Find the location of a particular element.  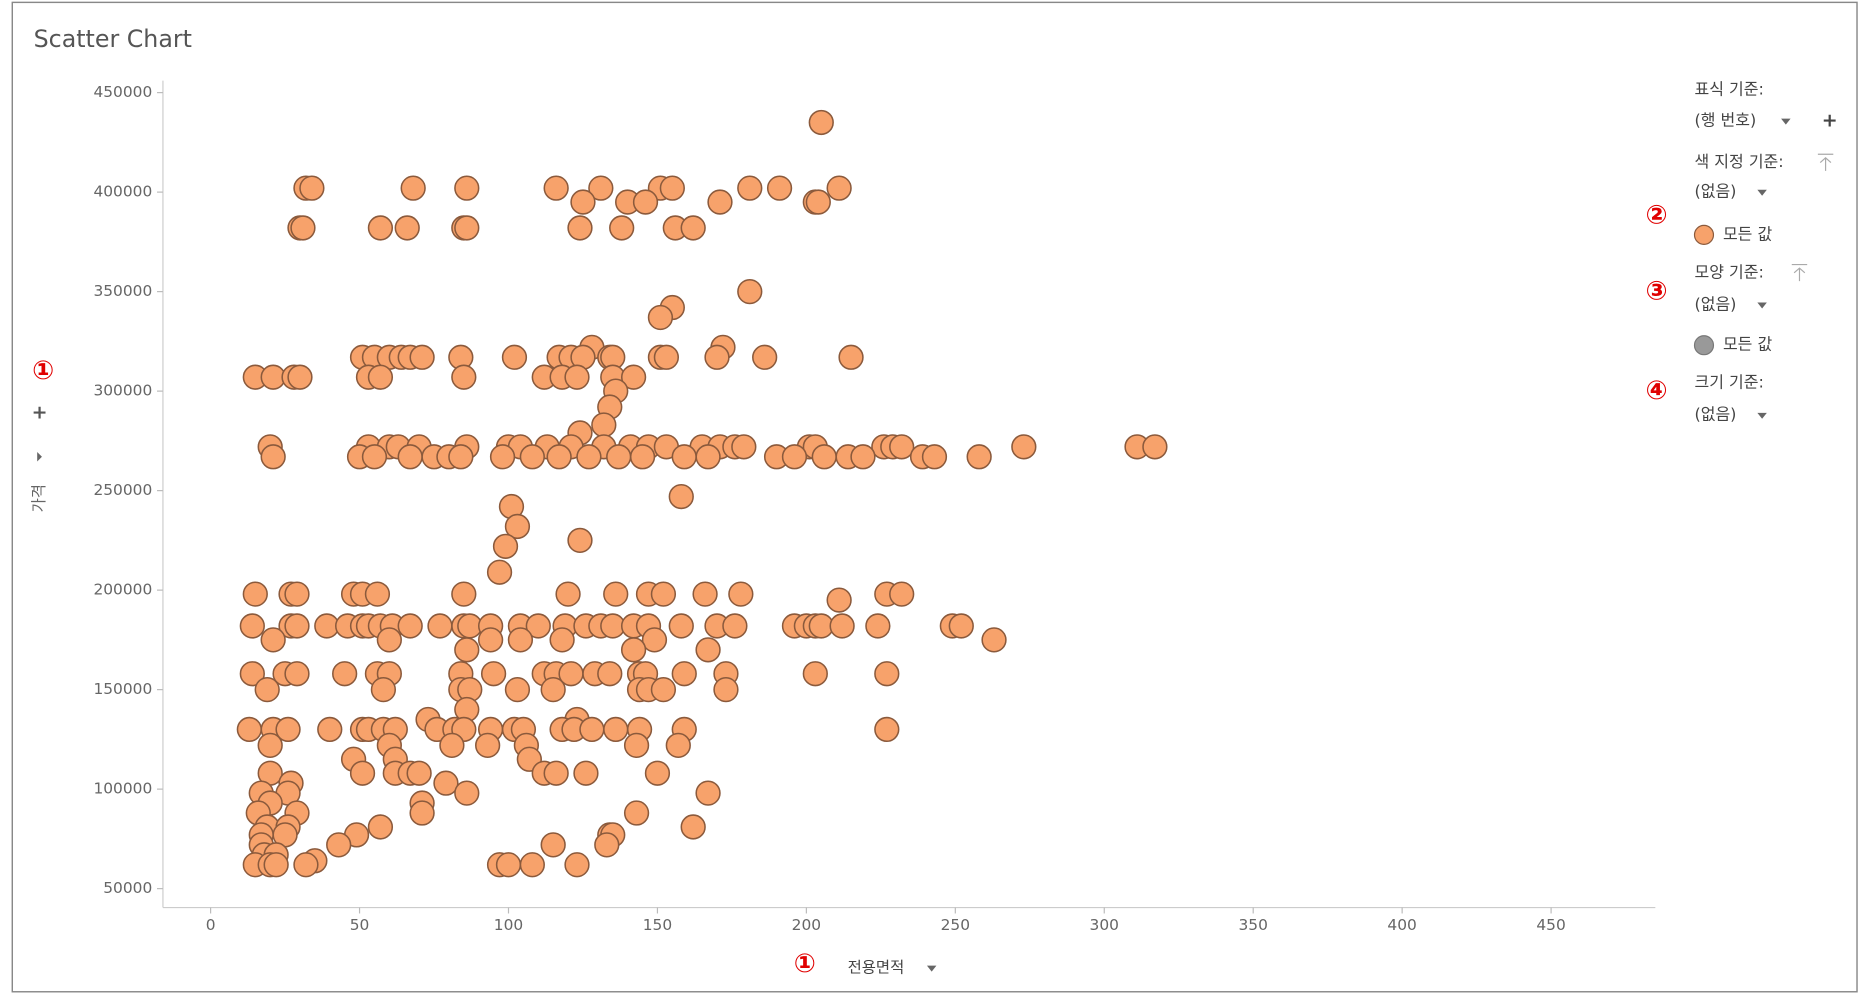

y-axis-label: 가격 is located at coordinates (39, 498).